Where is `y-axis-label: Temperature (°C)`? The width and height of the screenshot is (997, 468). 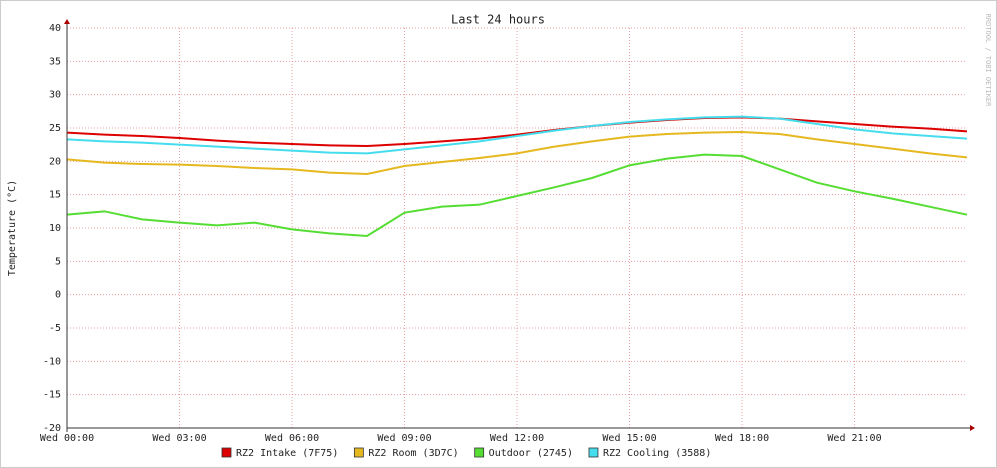 y-axis-label: Temperature (°C) is located at coordinates (12, 228).